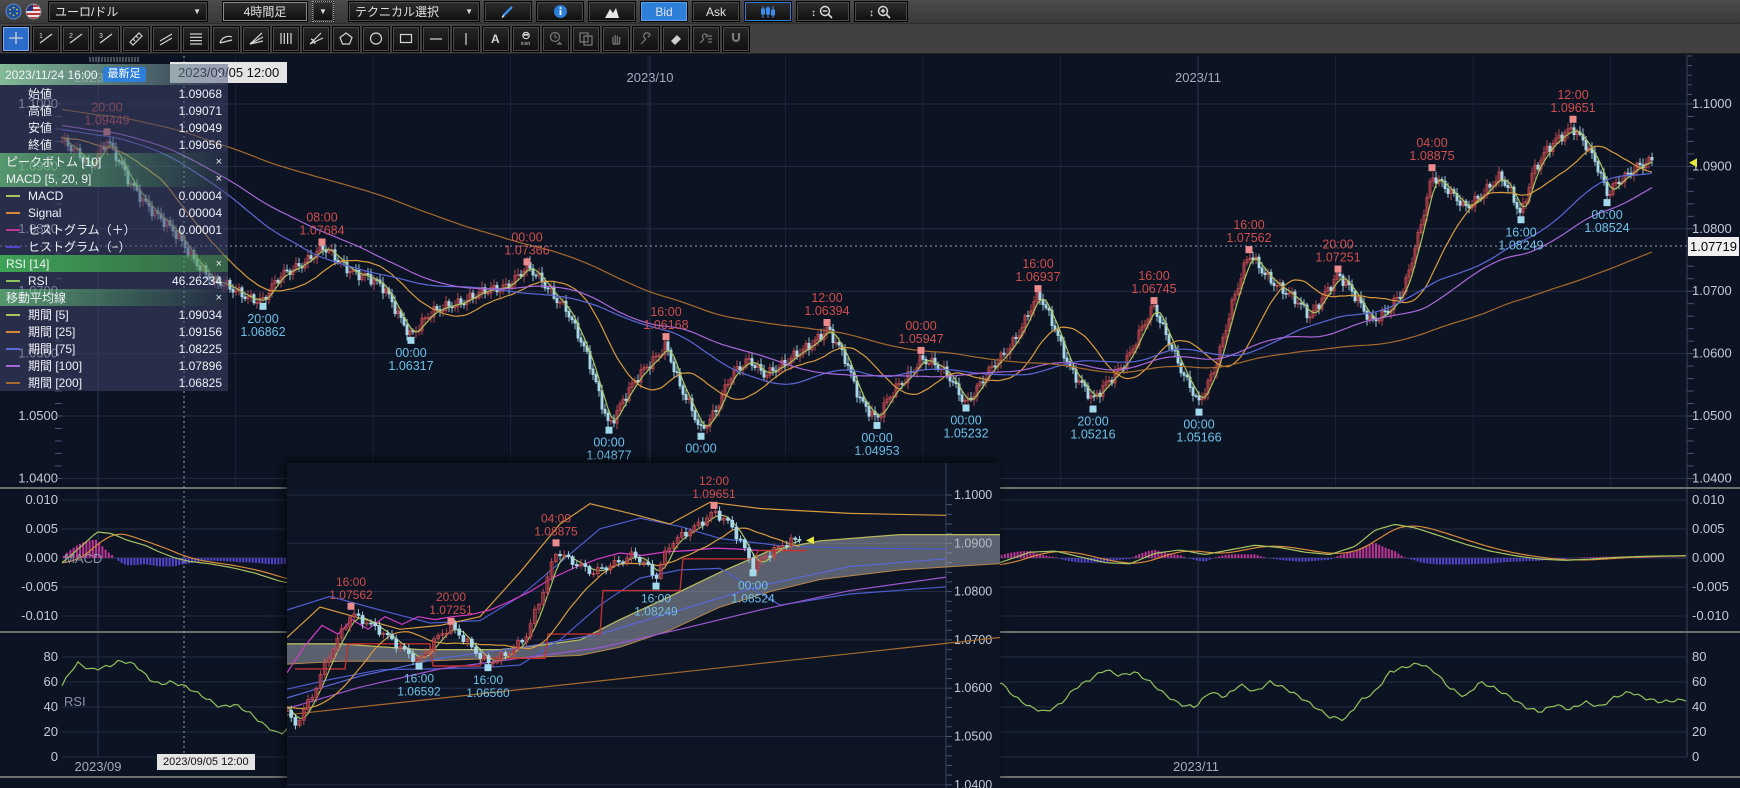 The width and height of the screenshot is (1740, 788). I want to click on panel-section-header: 移動平均線 ×, so click(114, 297).